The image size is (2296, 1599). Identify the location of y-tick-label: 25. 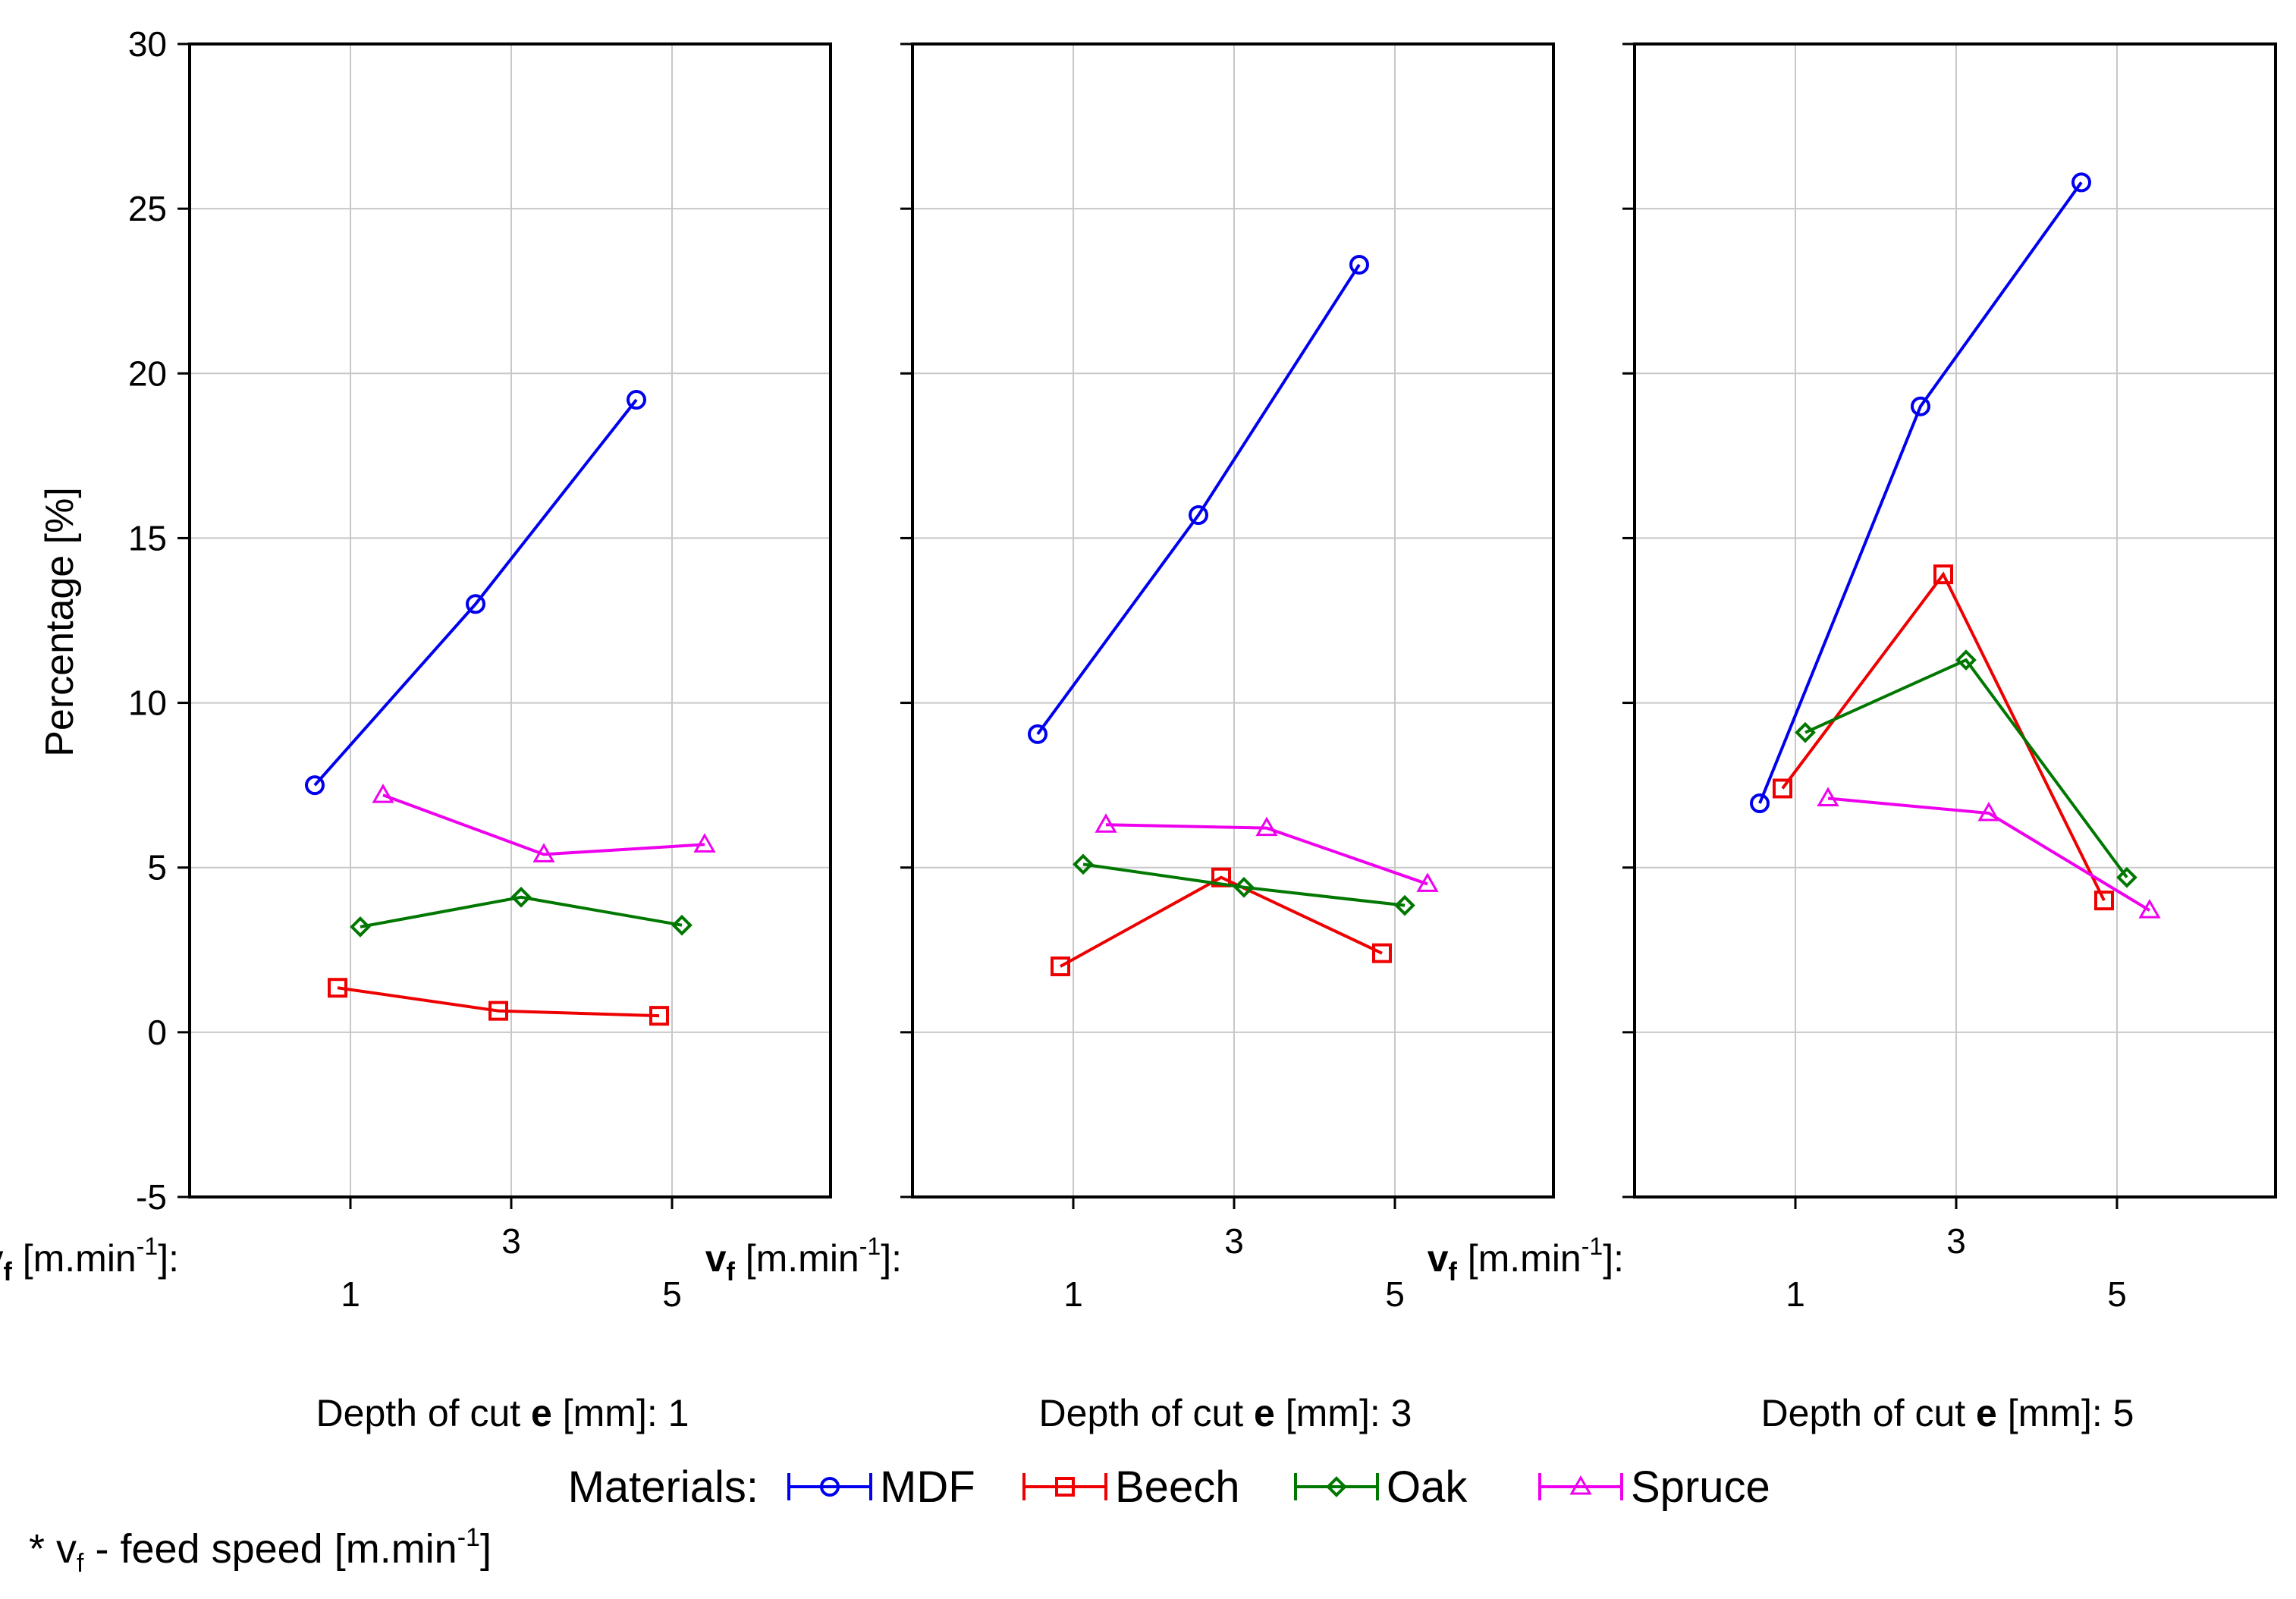
(147, 208).